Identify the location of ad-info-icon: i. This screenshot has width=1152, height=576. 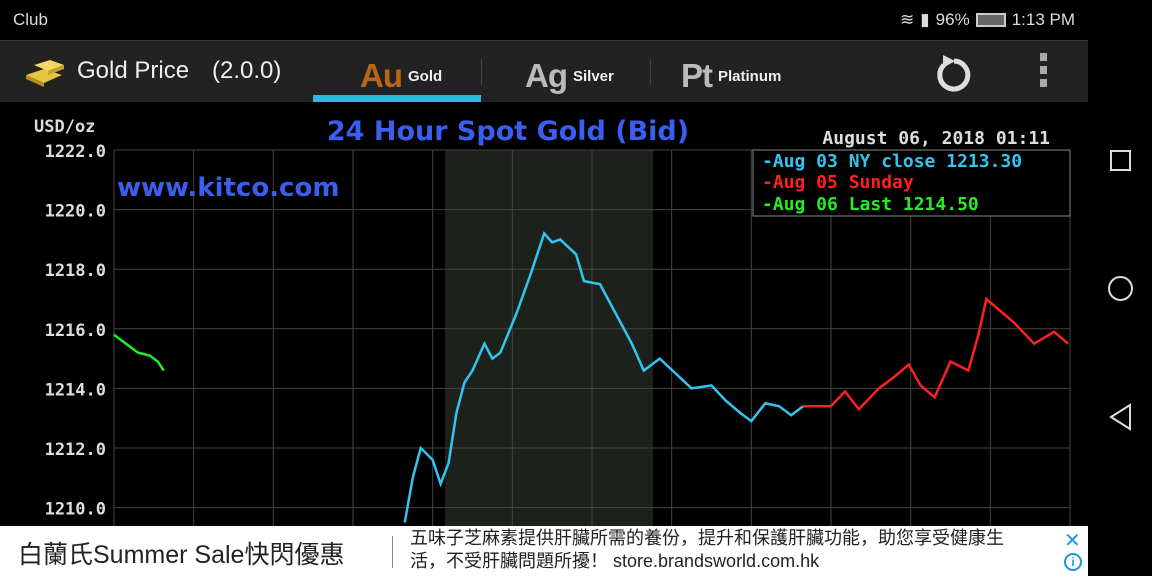
(1073, 562).